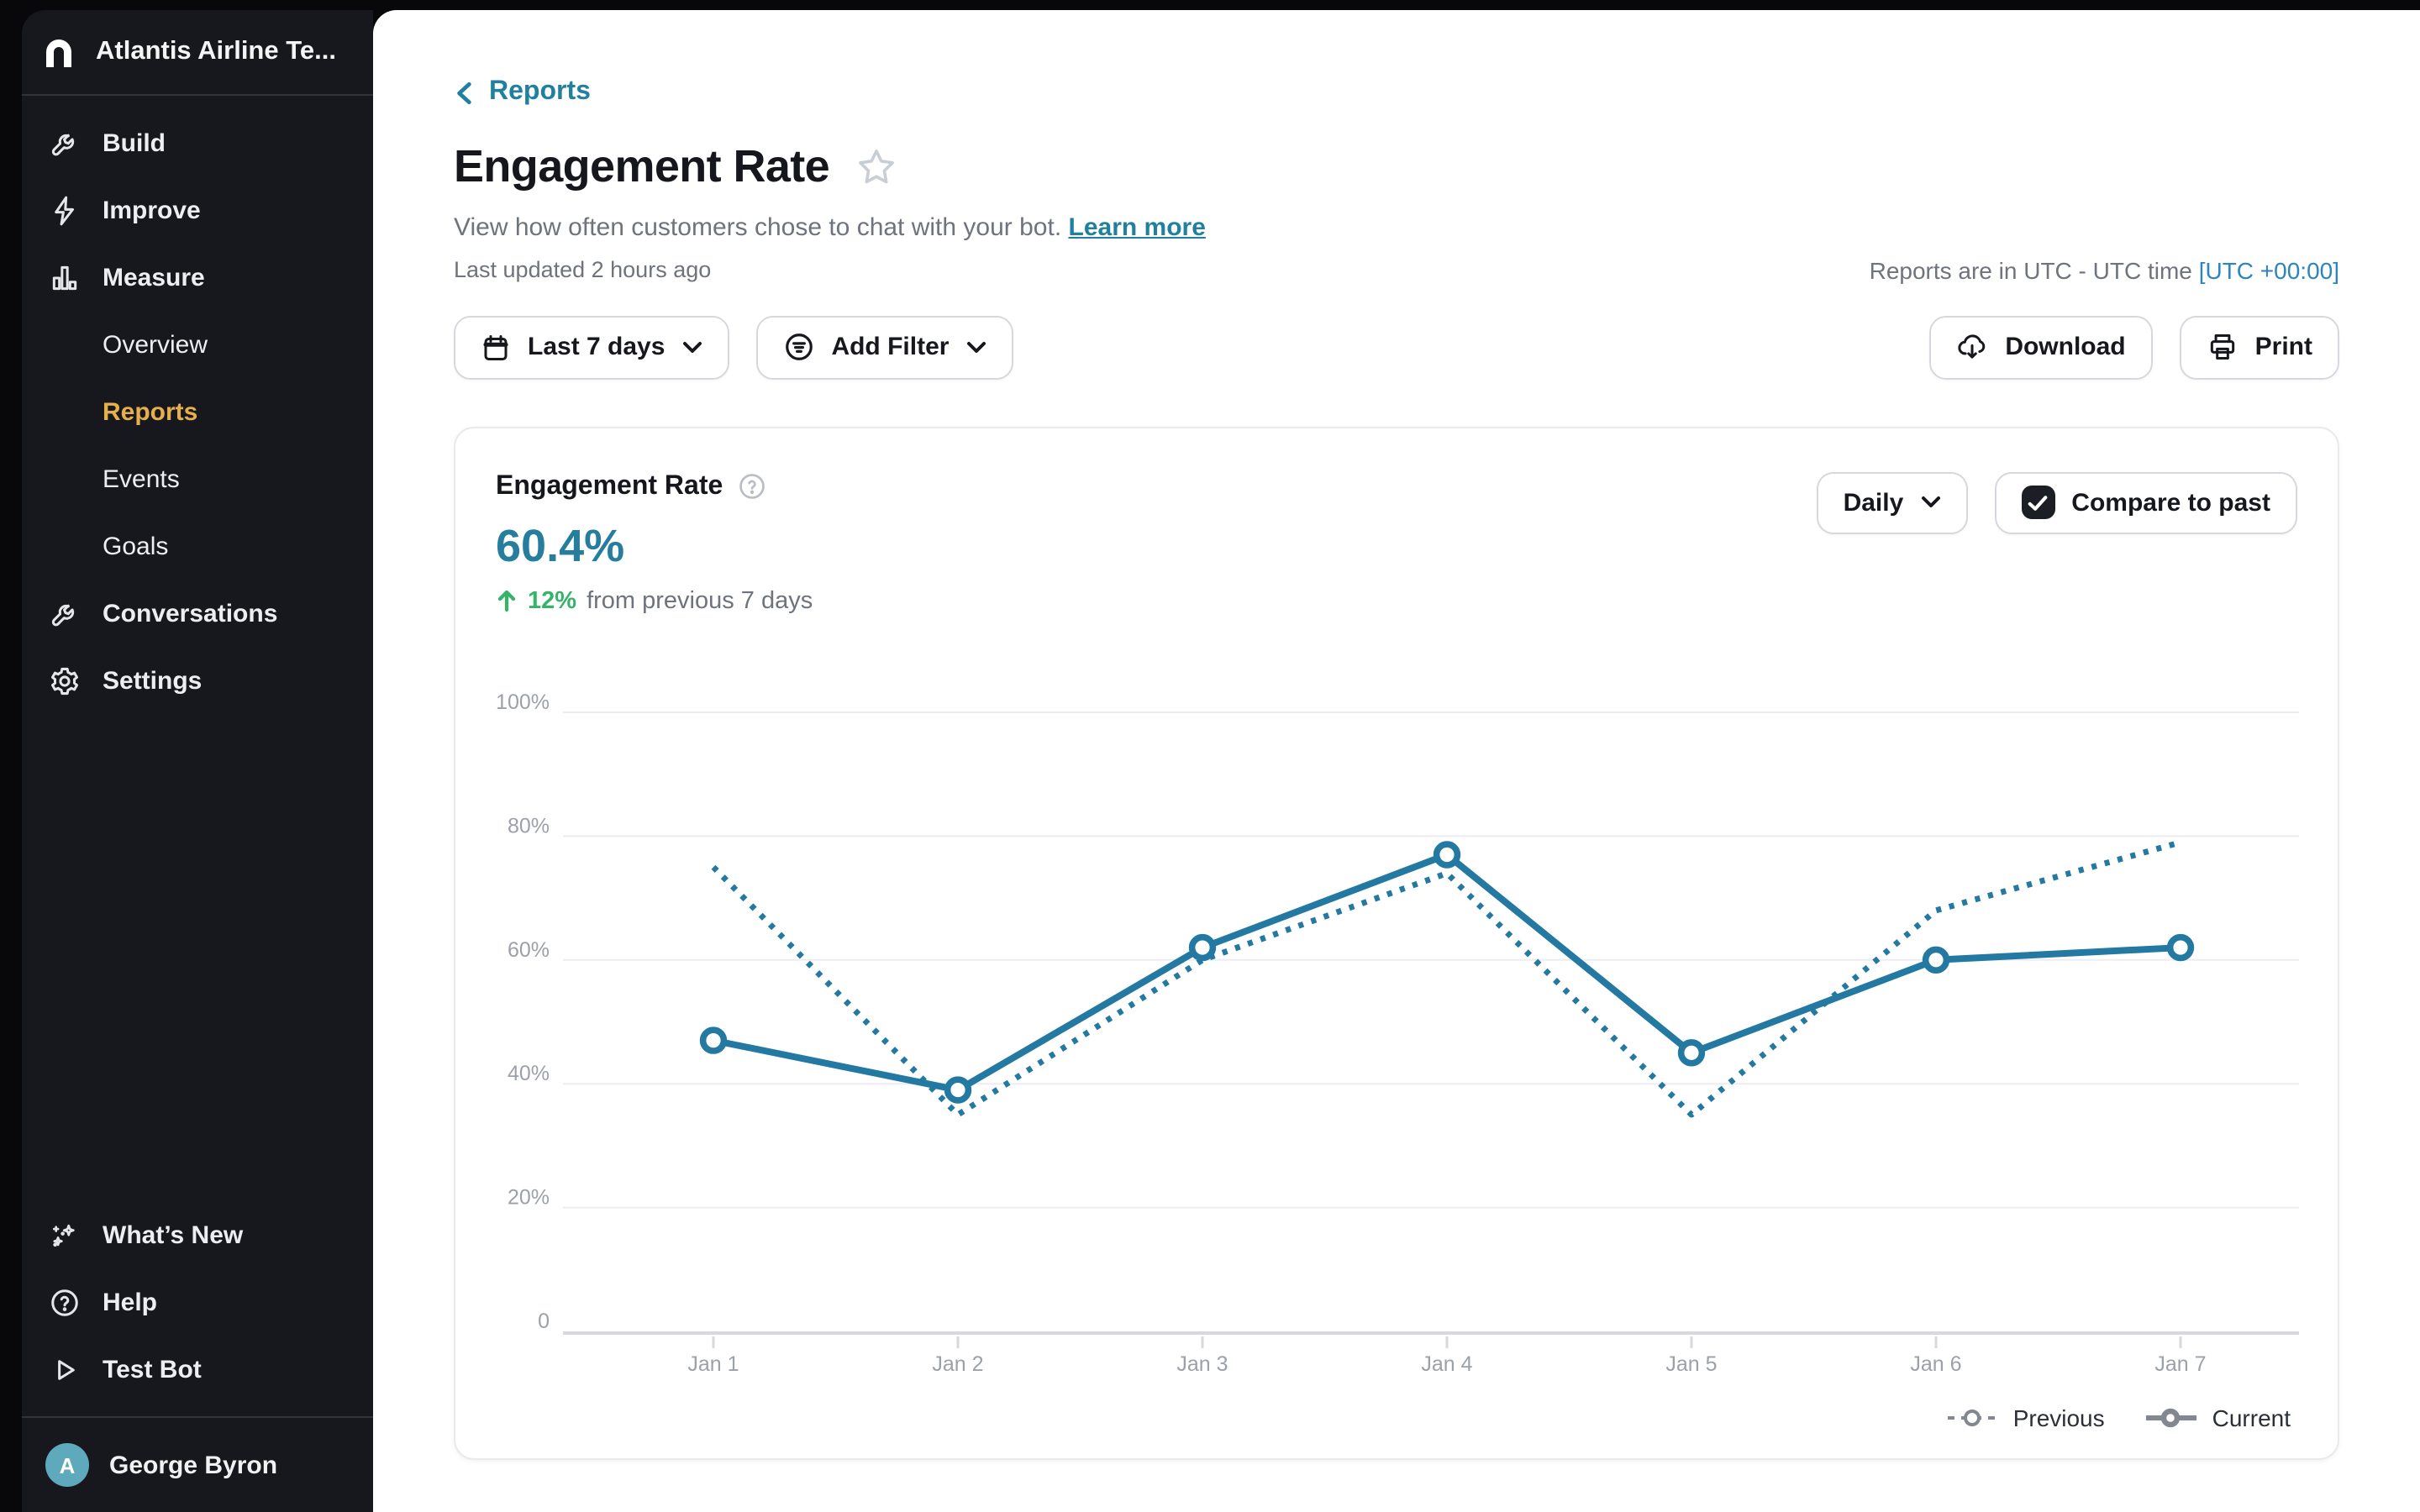  What do you see at coordinates (150, 411) in the screenshot?
I see `sidebar-item-label: Reports` at bounding box center [150, 411].